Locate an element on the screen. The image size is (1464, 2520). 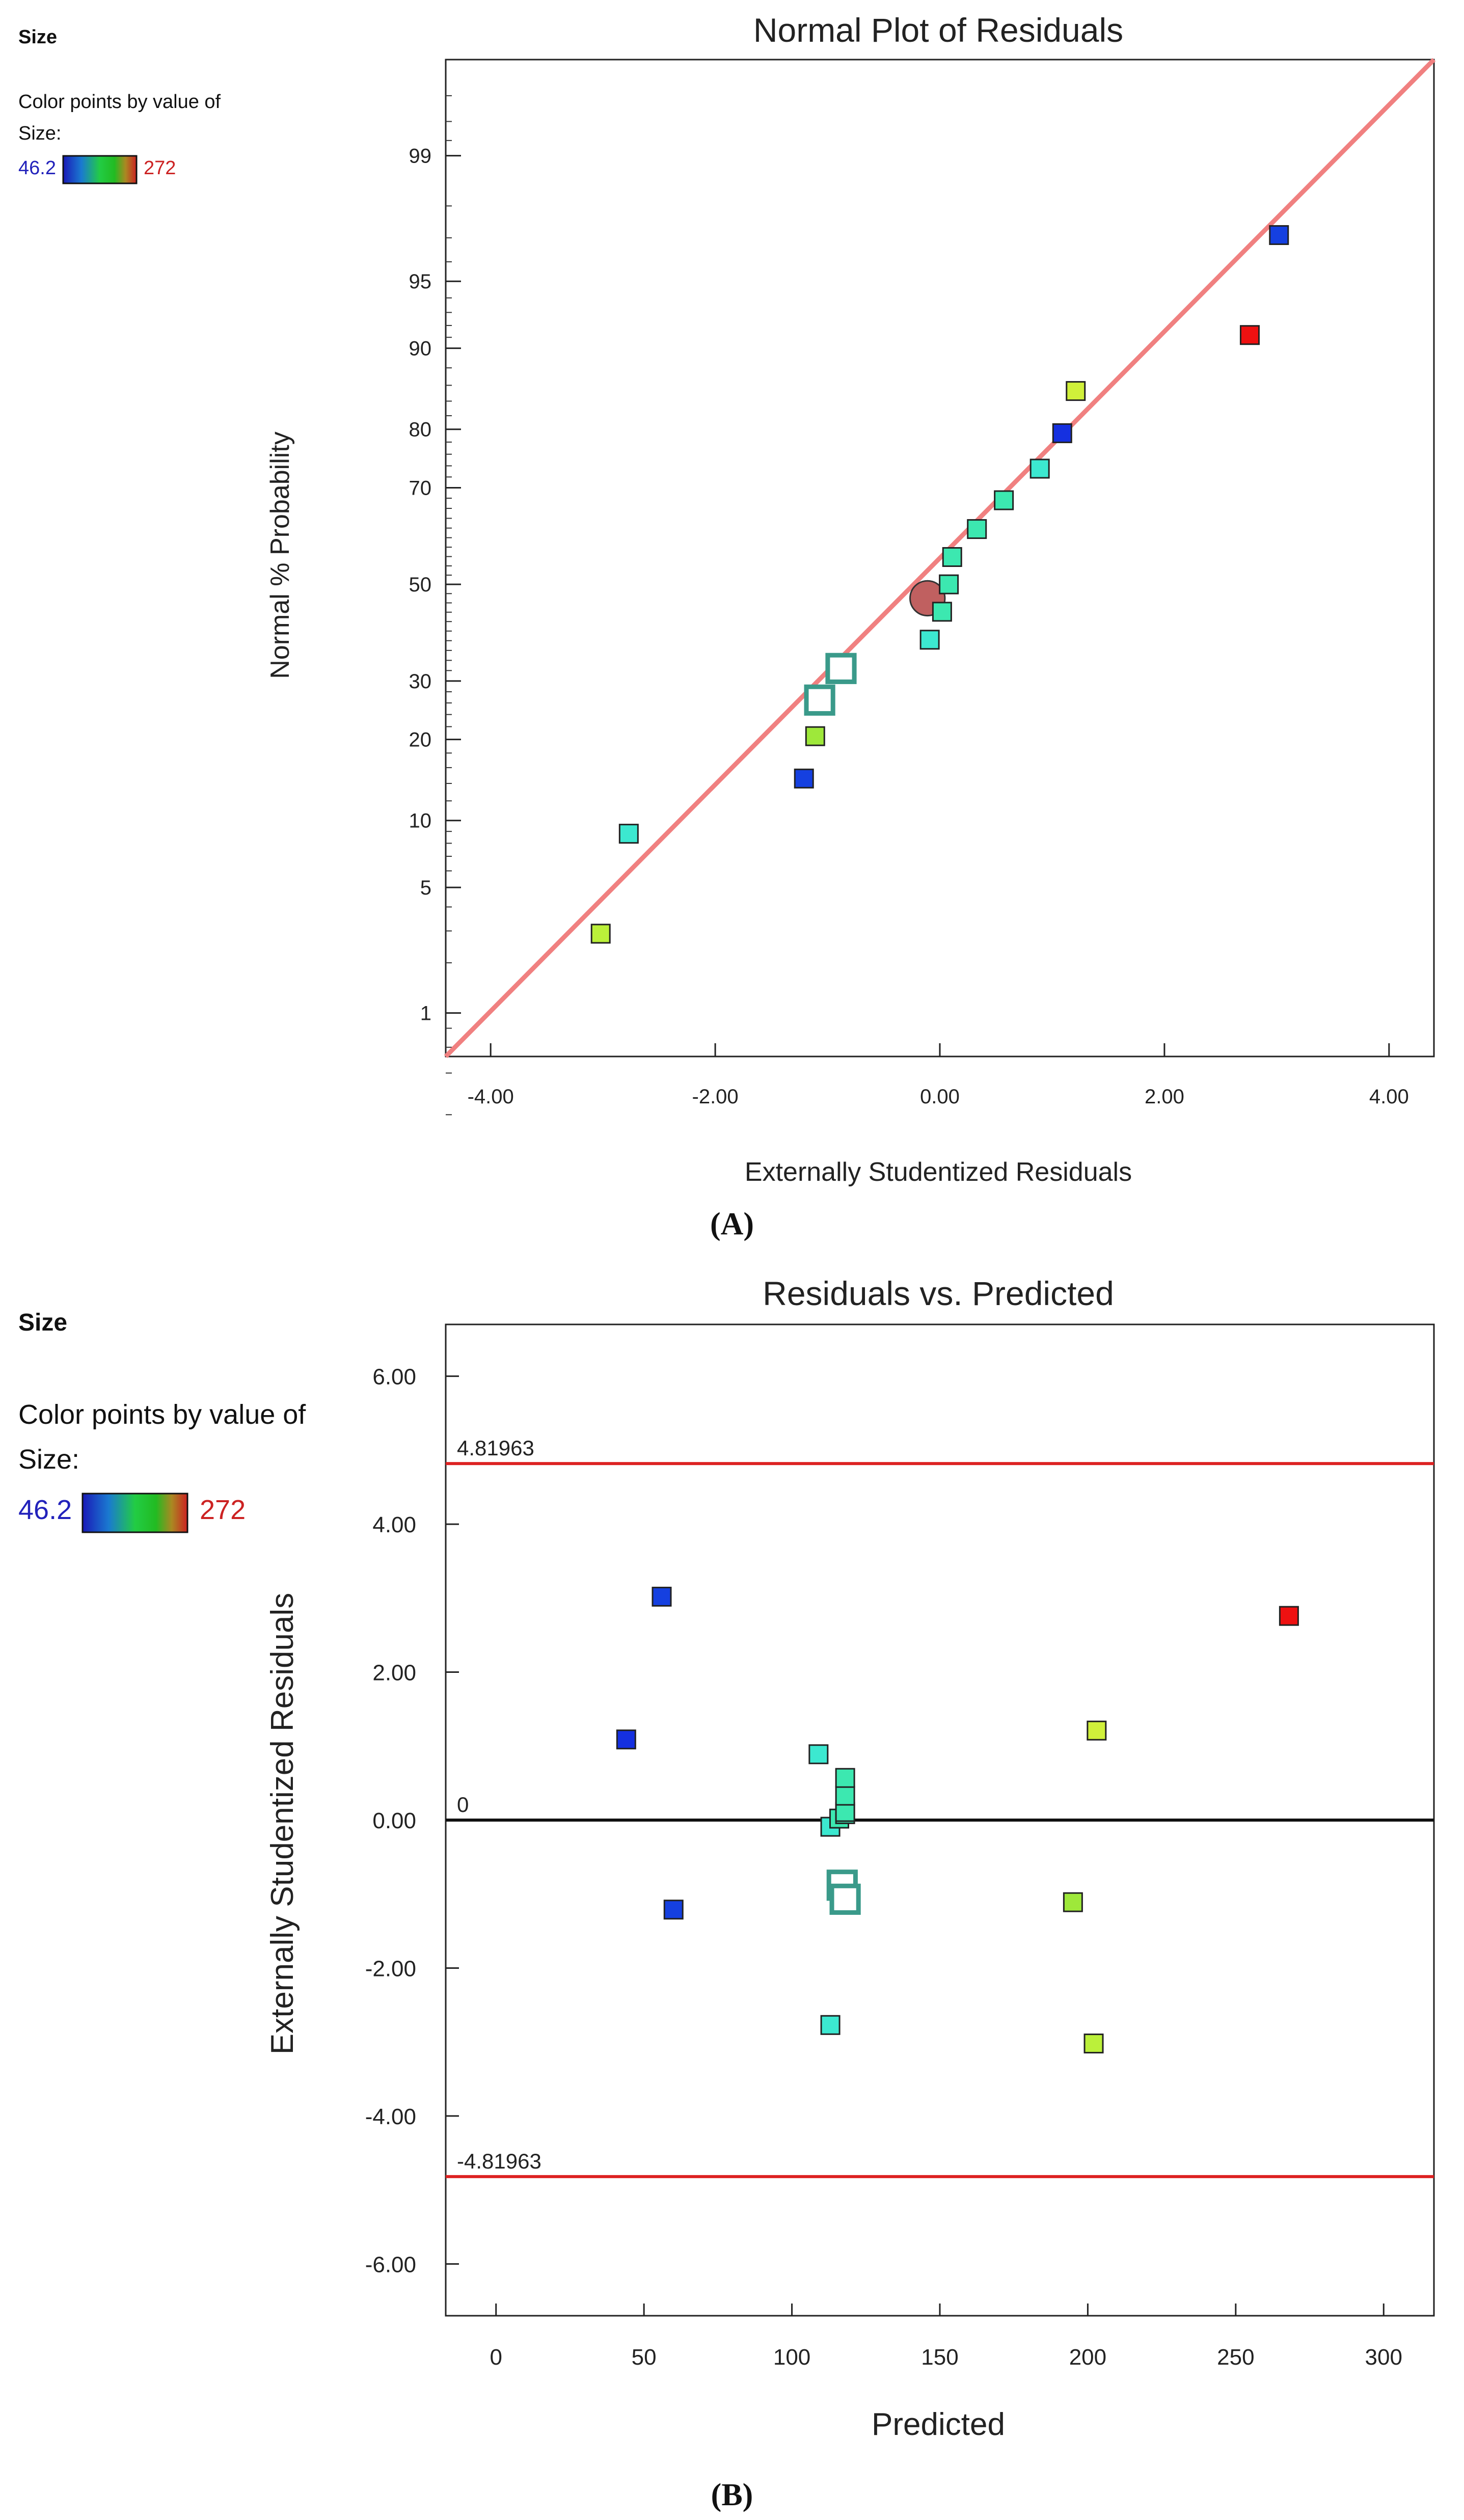
x-axis-a: -4.00 -2.00 0.00 2.00 4.00 is located at coordinates (938, 1075).